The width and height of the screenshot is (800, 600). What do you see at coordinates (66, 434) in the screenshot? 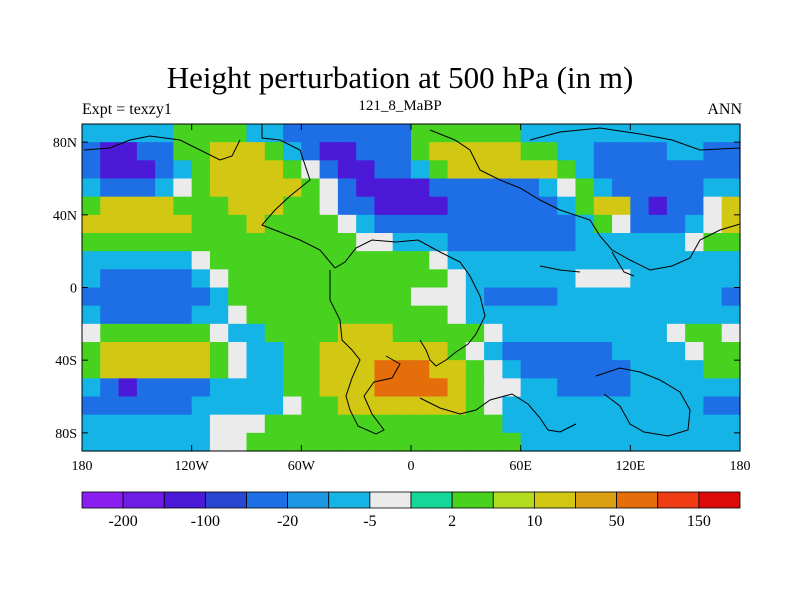
I see `y-tick-label: 80S` at bounding box center [66, 434].